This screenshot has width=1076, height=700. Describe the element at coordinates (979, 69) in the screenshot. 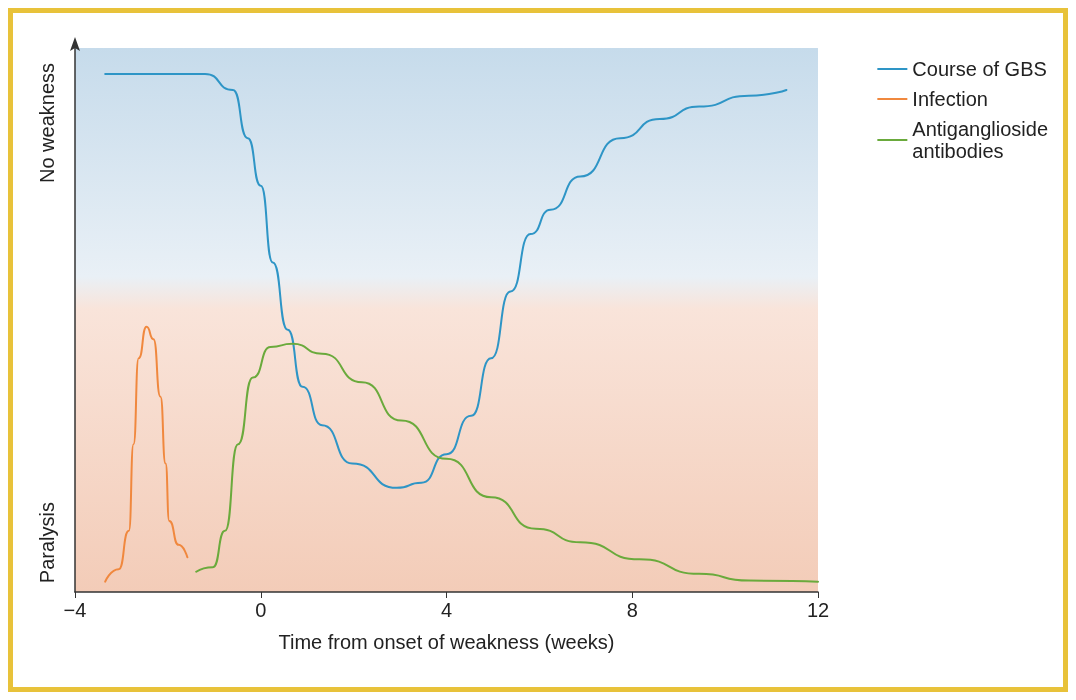

I see `legend-label: Course of GBS` at that location.